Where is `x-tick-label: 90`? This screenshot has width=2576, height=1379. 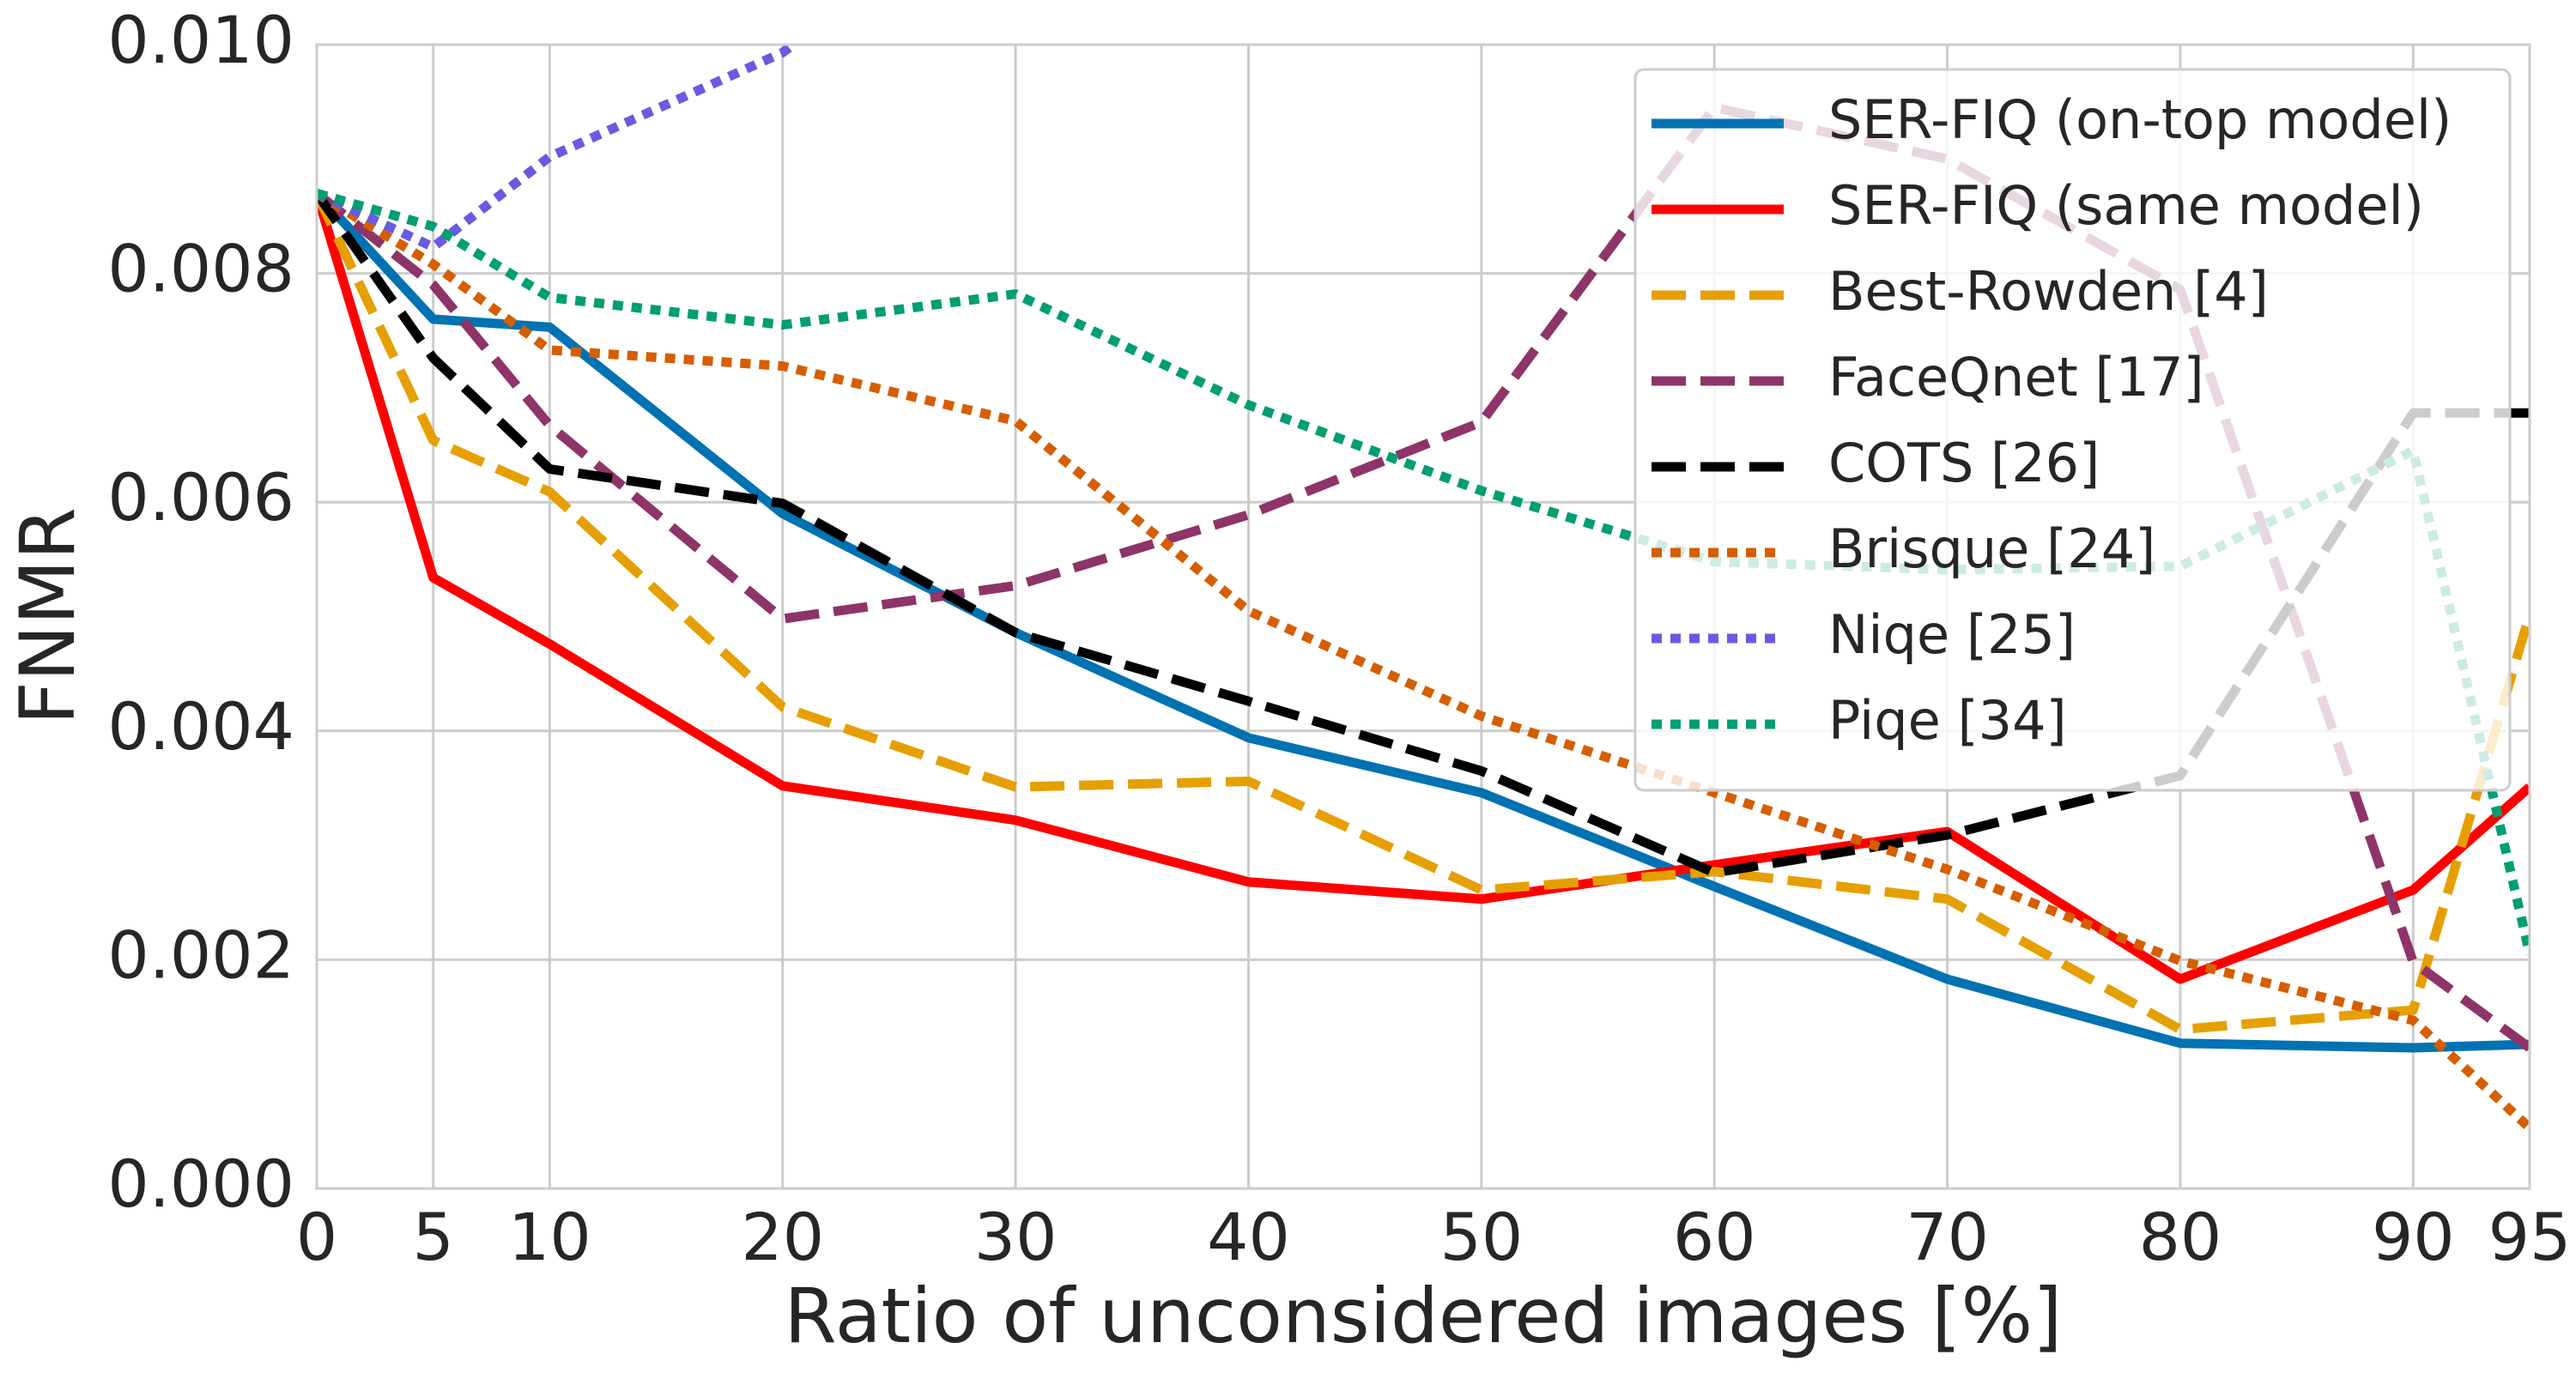 x-tick-label: 90 is located at coordinates (2413, 1237).